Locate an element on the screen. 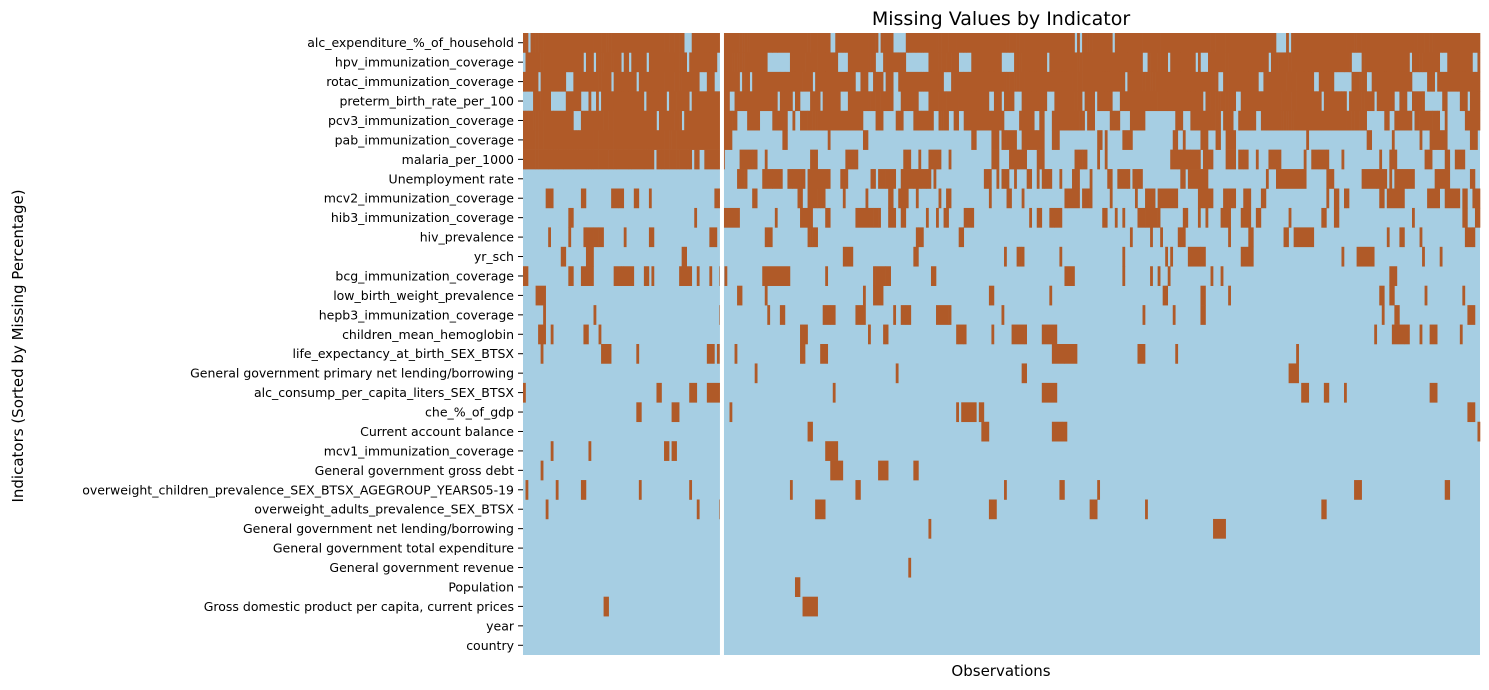  y-tick-label: yr_sch is located at coordinates (494, 256).